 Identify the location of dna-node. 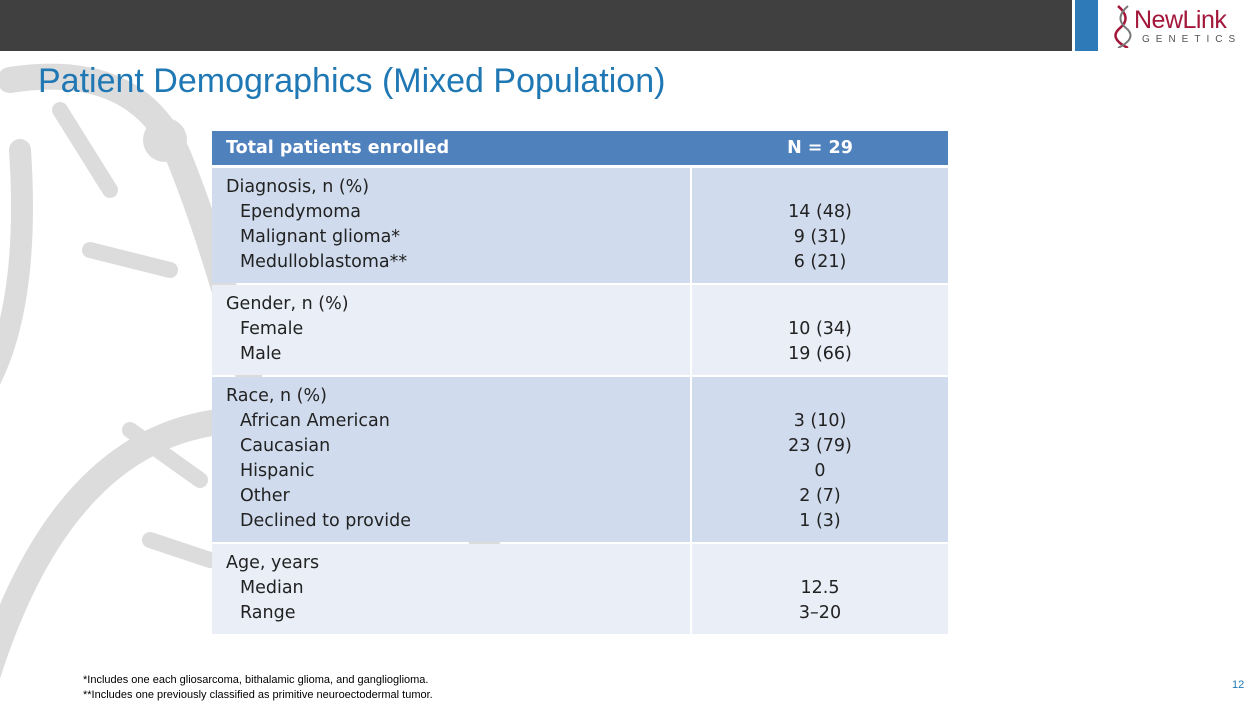
(165, 140).